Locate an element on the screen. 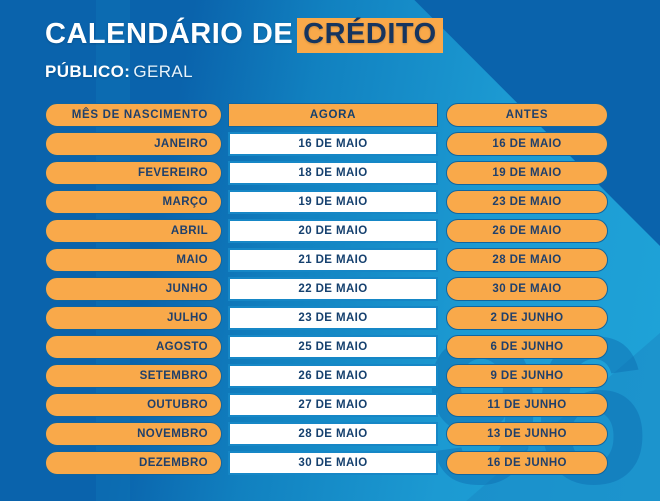 The height and width of the screenshot is (501, 660). page-subtitle-value: GERAL is located at coordinates (163, 71).